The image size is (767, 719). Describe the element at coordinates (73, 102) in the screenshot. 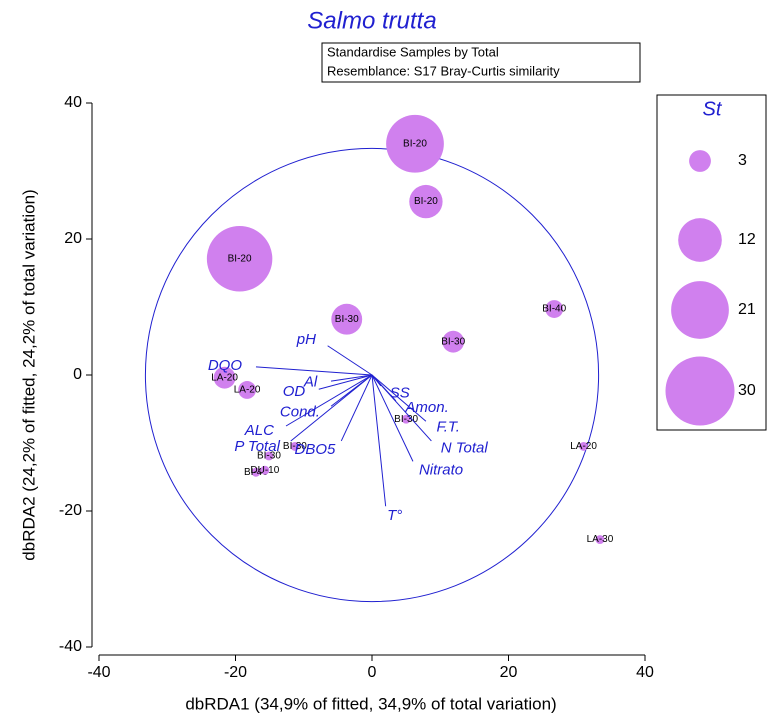

I see `y-tick-label: 40` at that location.